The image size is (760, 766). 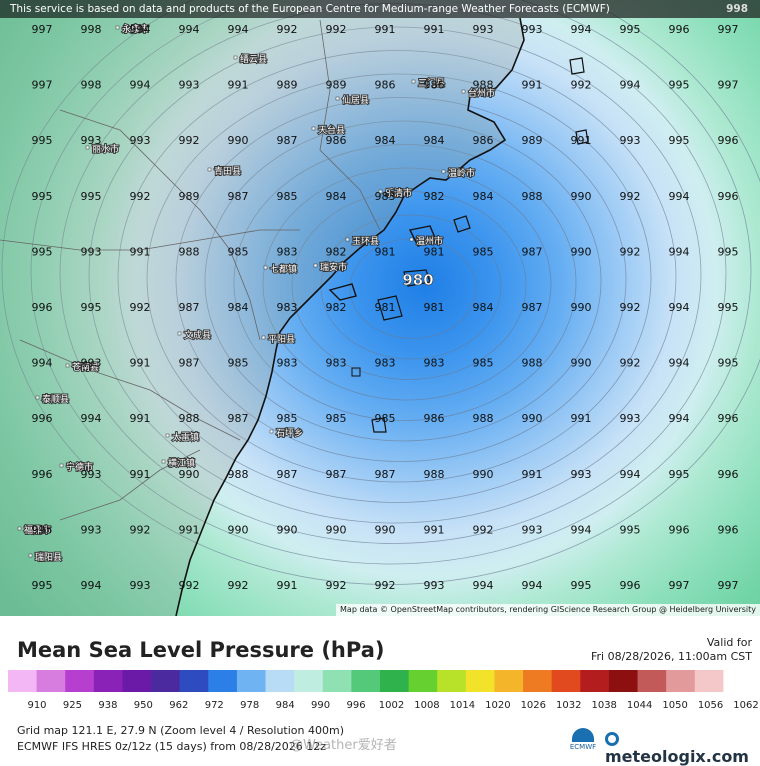 I want to click on colorbar-tick-label: 938, so click(x=107, y=705).